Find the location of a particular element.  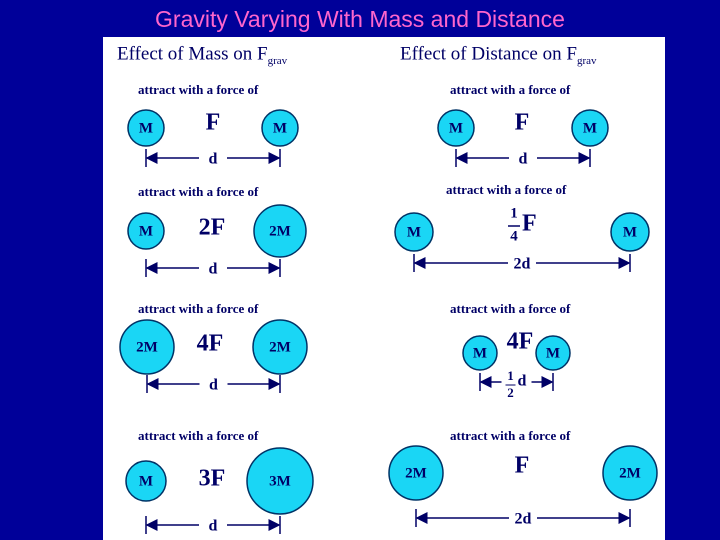

force-label: 3F is located at coordinates (212, 479).